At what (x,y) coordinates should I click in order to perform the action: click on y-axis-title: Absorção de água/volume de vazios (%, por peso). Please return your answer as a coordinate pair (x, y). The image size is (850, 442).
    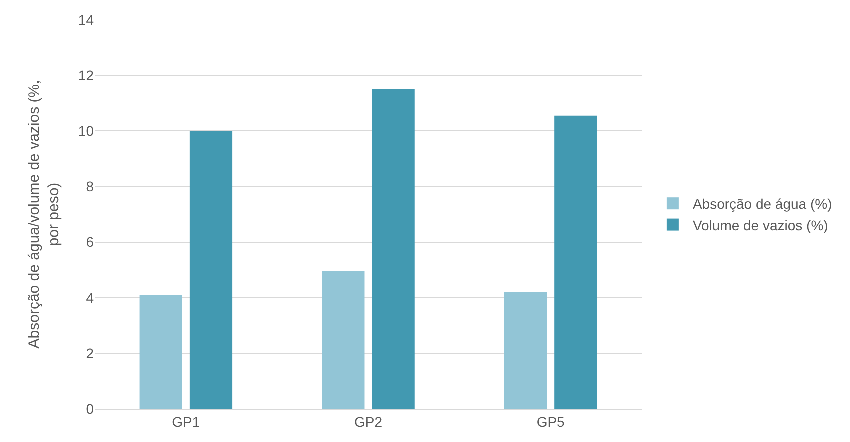
    Looking at the image, I should click on (44, 214).